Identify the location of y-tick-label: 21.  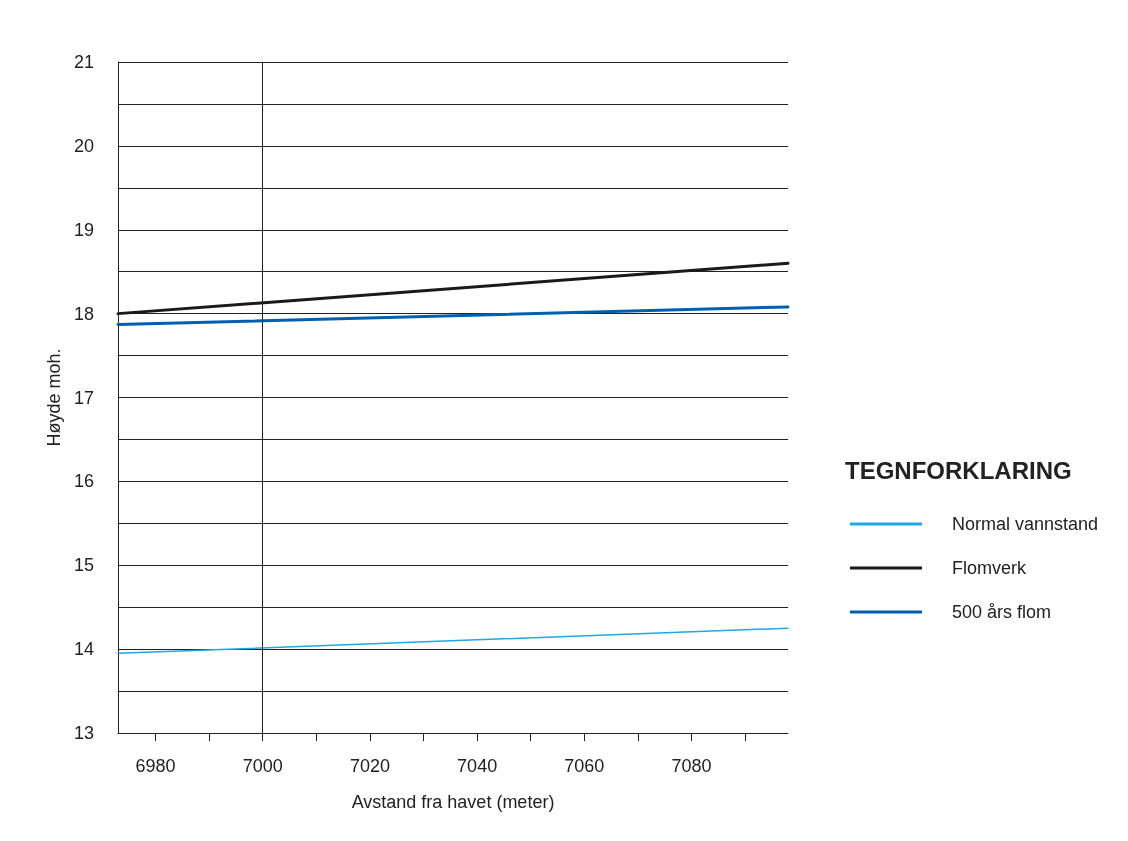
(83, 62).